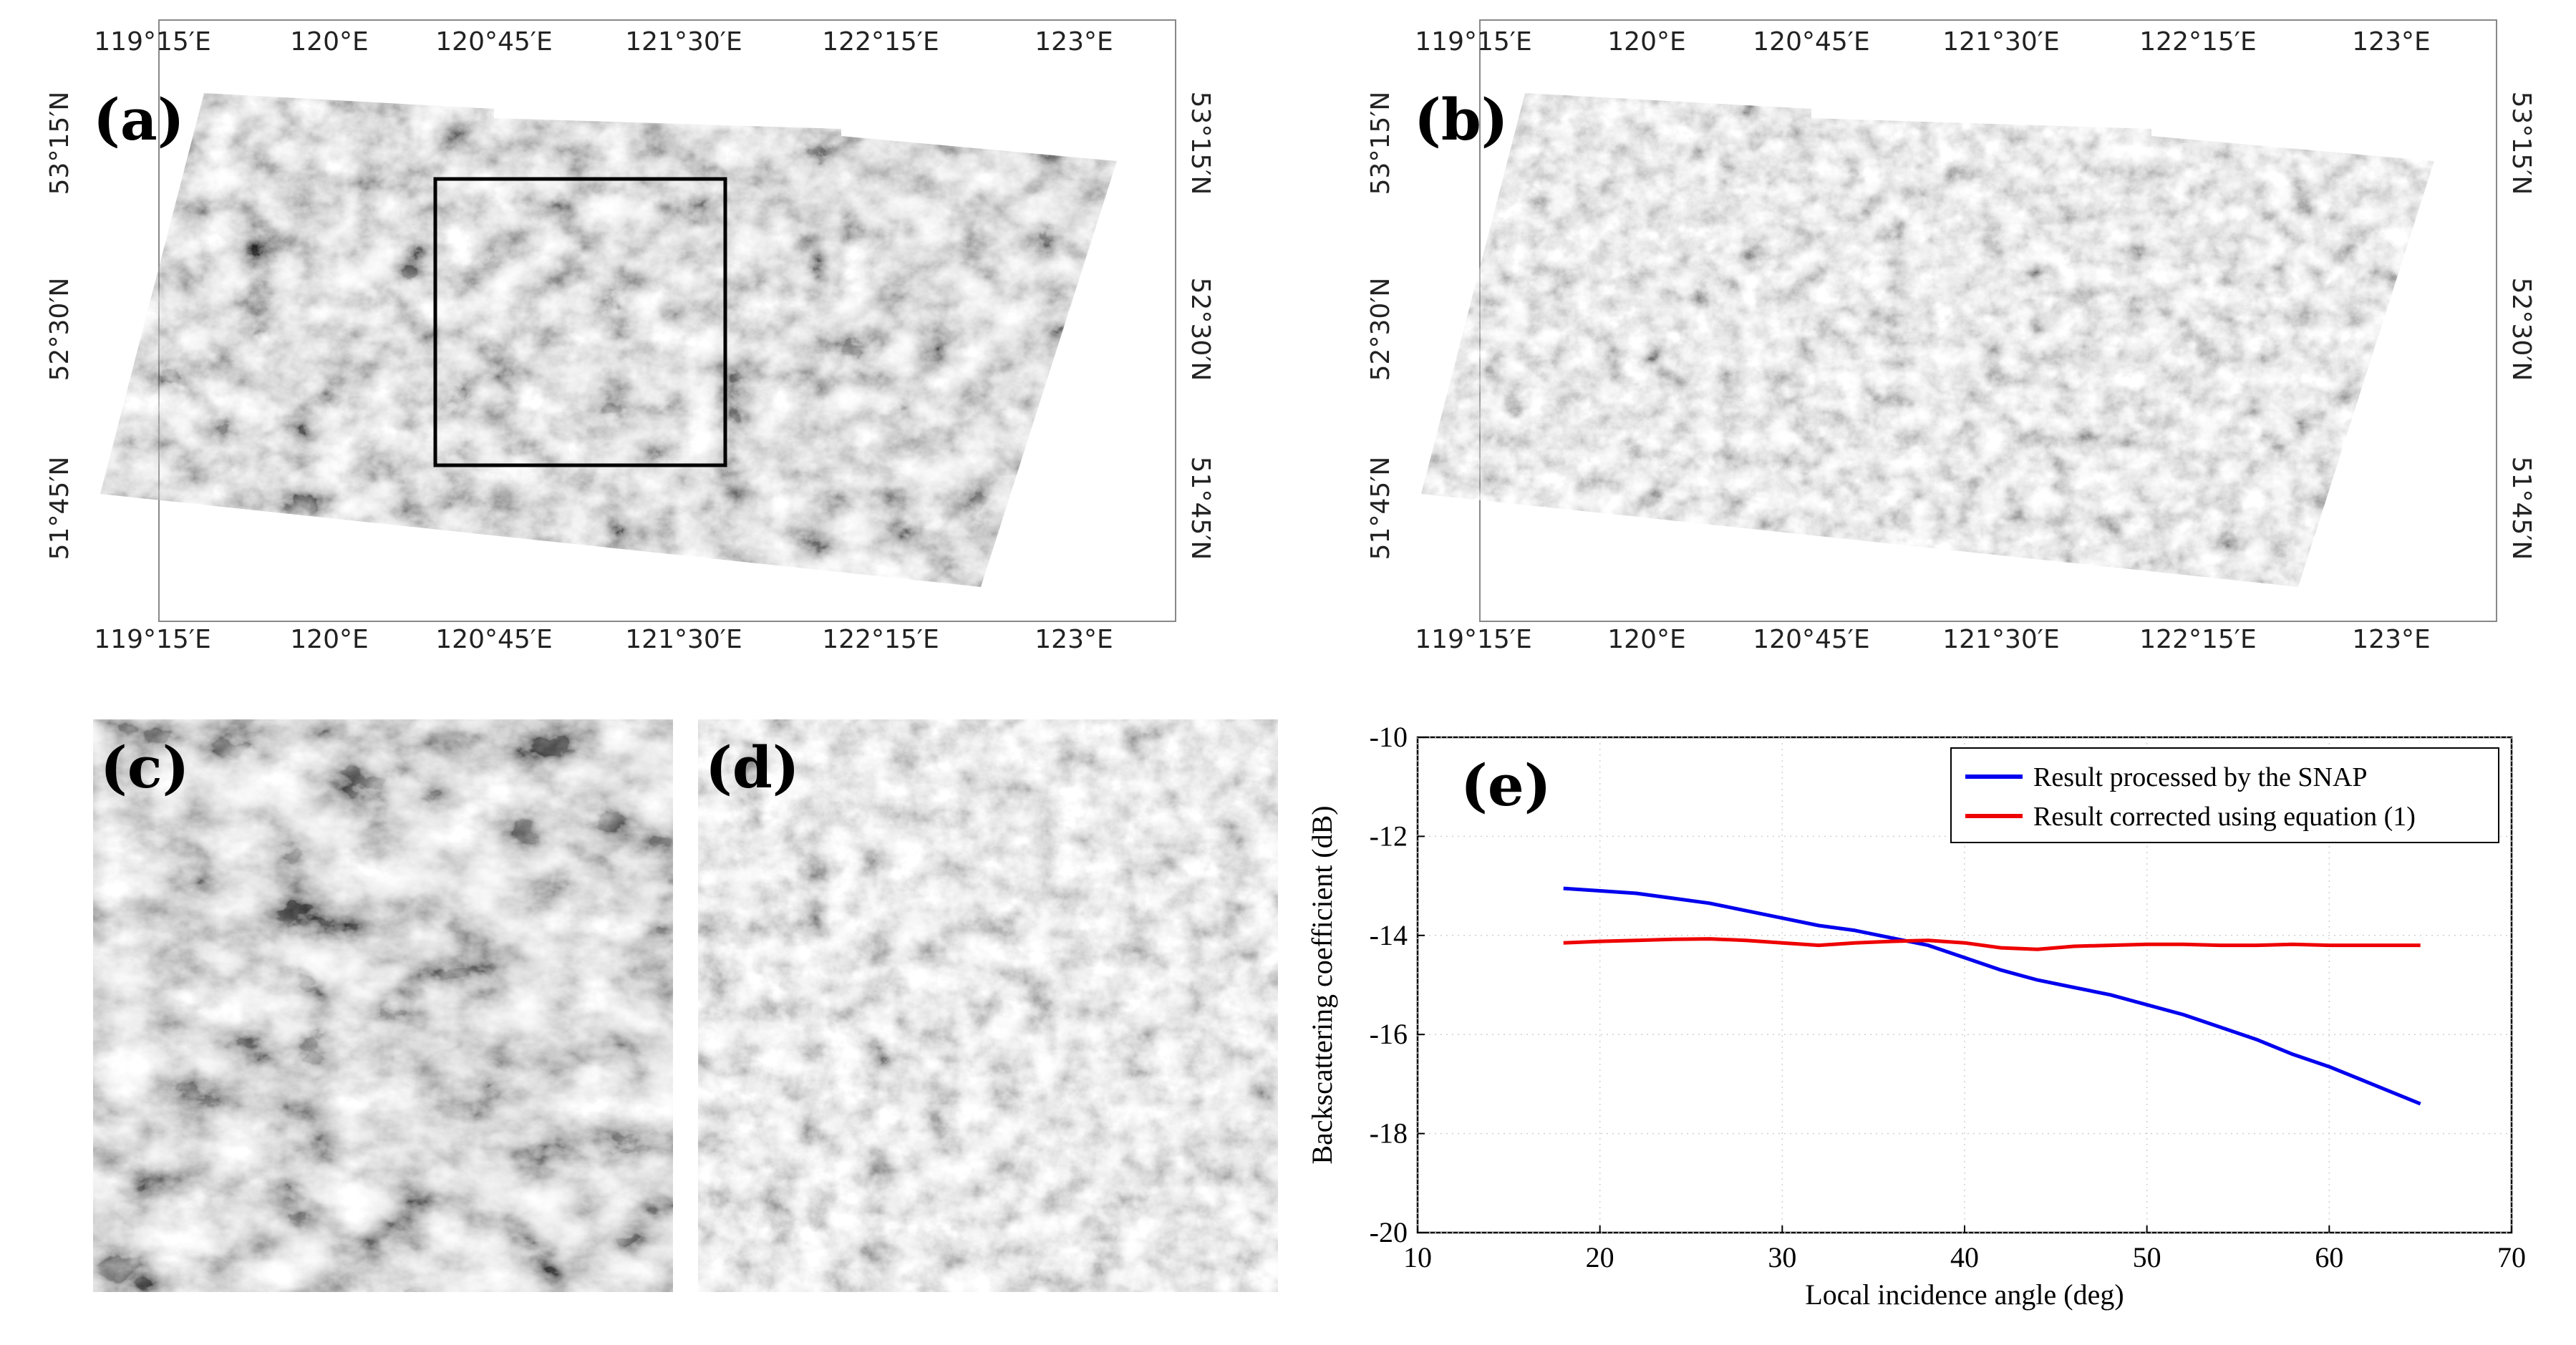  I want to click on lat-ticks-right-a: 53°15′N 52°30′N 51°45′N, so click(1201, 326).